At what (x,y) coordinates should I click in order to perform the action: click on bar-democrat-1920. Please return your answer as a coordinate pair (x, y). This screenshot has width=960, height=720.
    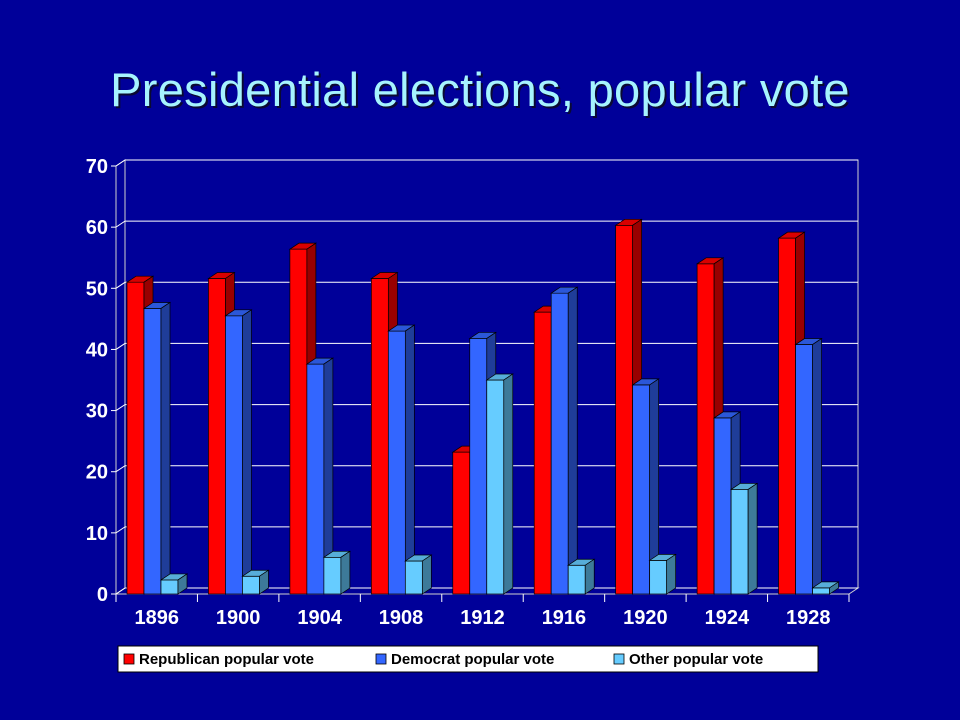
    Looking at the image, I should click on (645, 486).